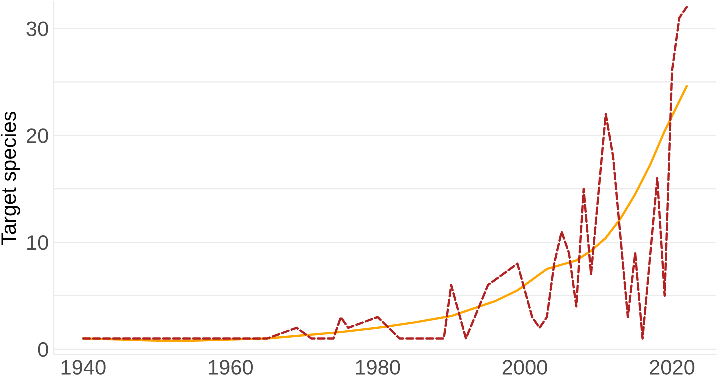 The image size is (720, 392). Describe the element at coordinates (43, 350) in the screenshot. I see `y-tick-label: 0` at that location.